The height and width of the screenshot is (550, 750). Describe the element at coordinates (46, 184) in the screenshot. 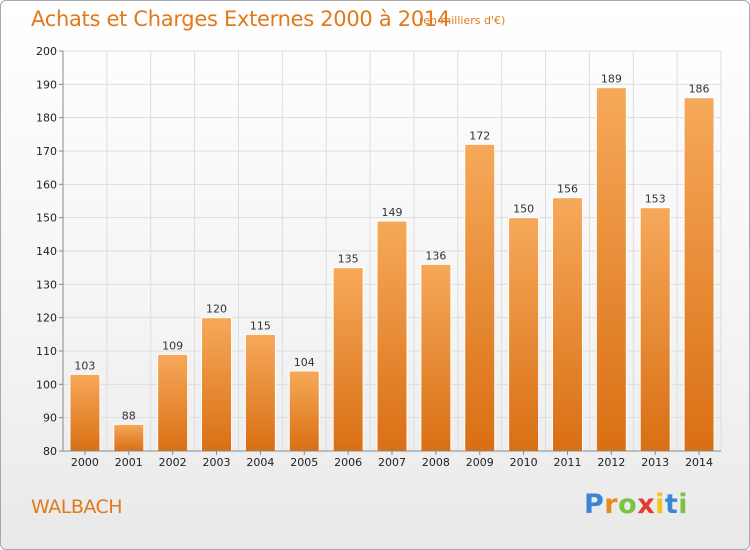

I see `y-tick-label: 160` at that location.